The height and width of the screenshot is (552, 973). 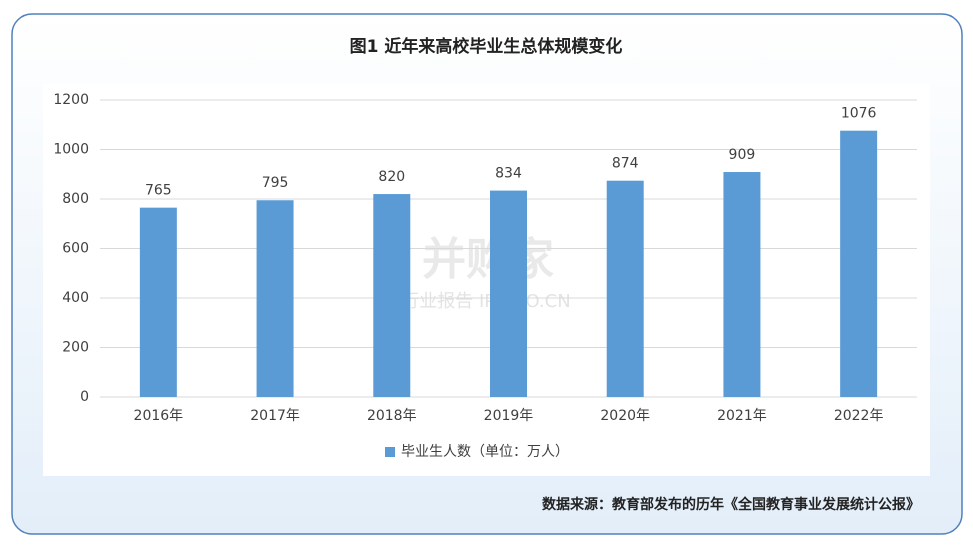 I want to click on data-label: 909, so click(x=742, y=155).